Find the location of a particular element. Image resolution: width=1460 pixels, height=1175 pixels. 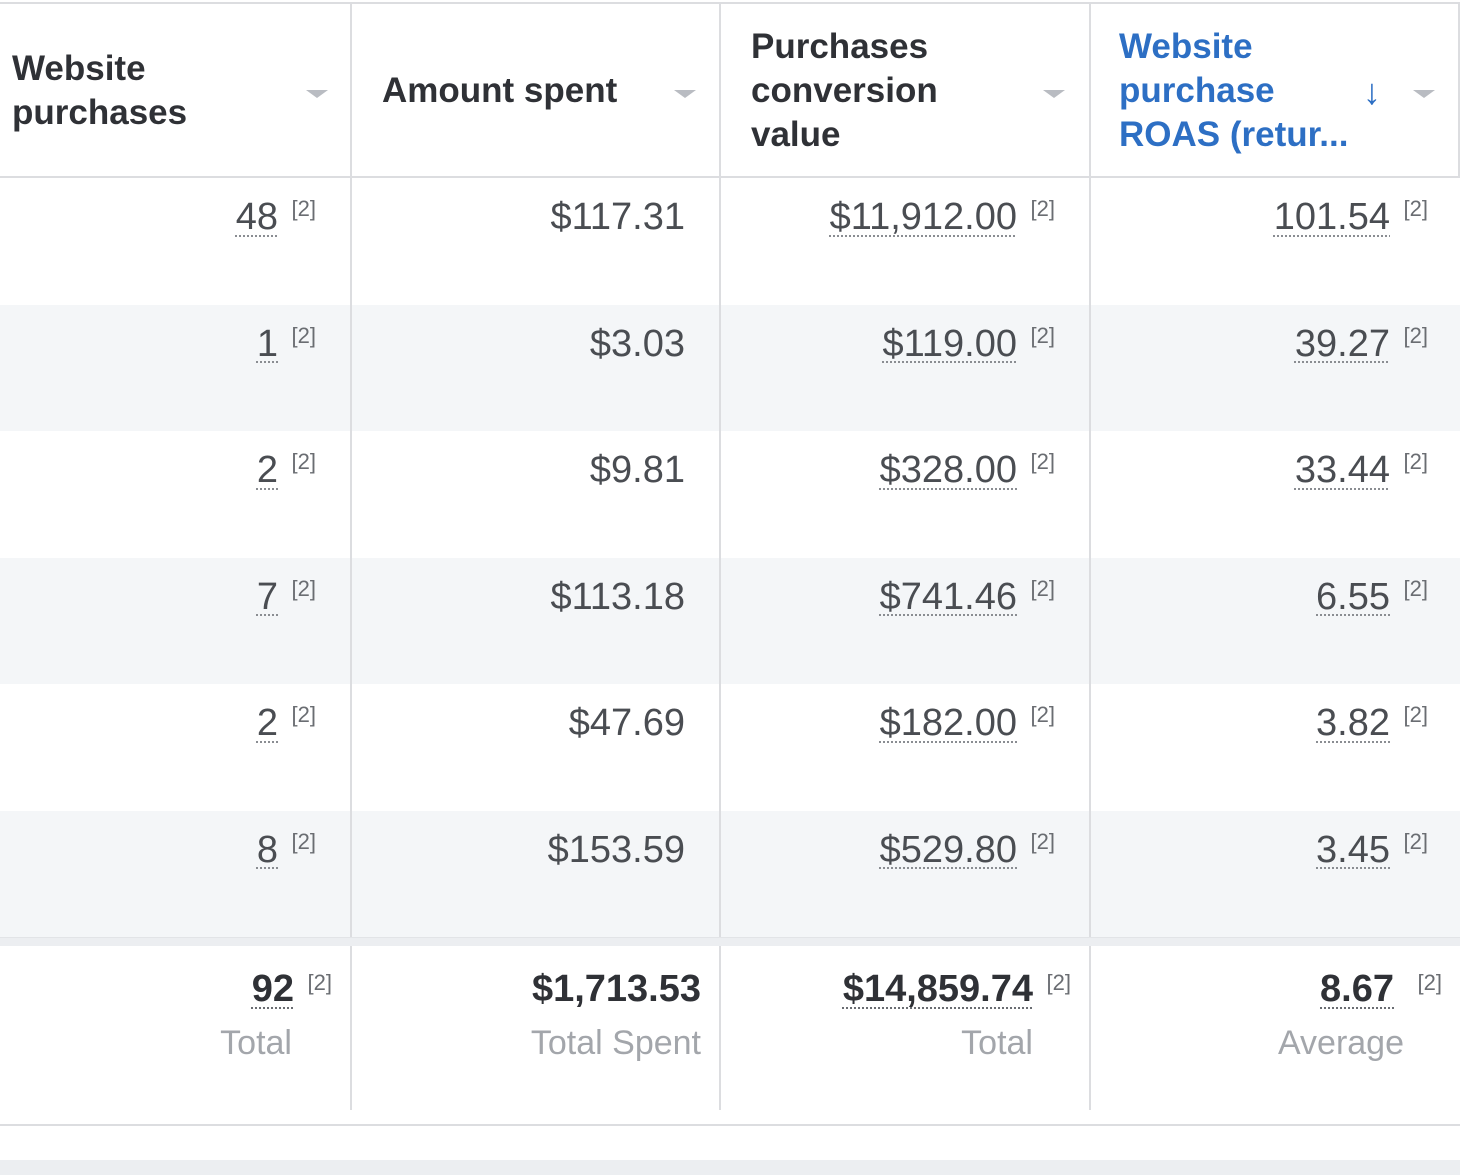

cell-amount-spent: $47.69 is located at coordinates (536, 747).